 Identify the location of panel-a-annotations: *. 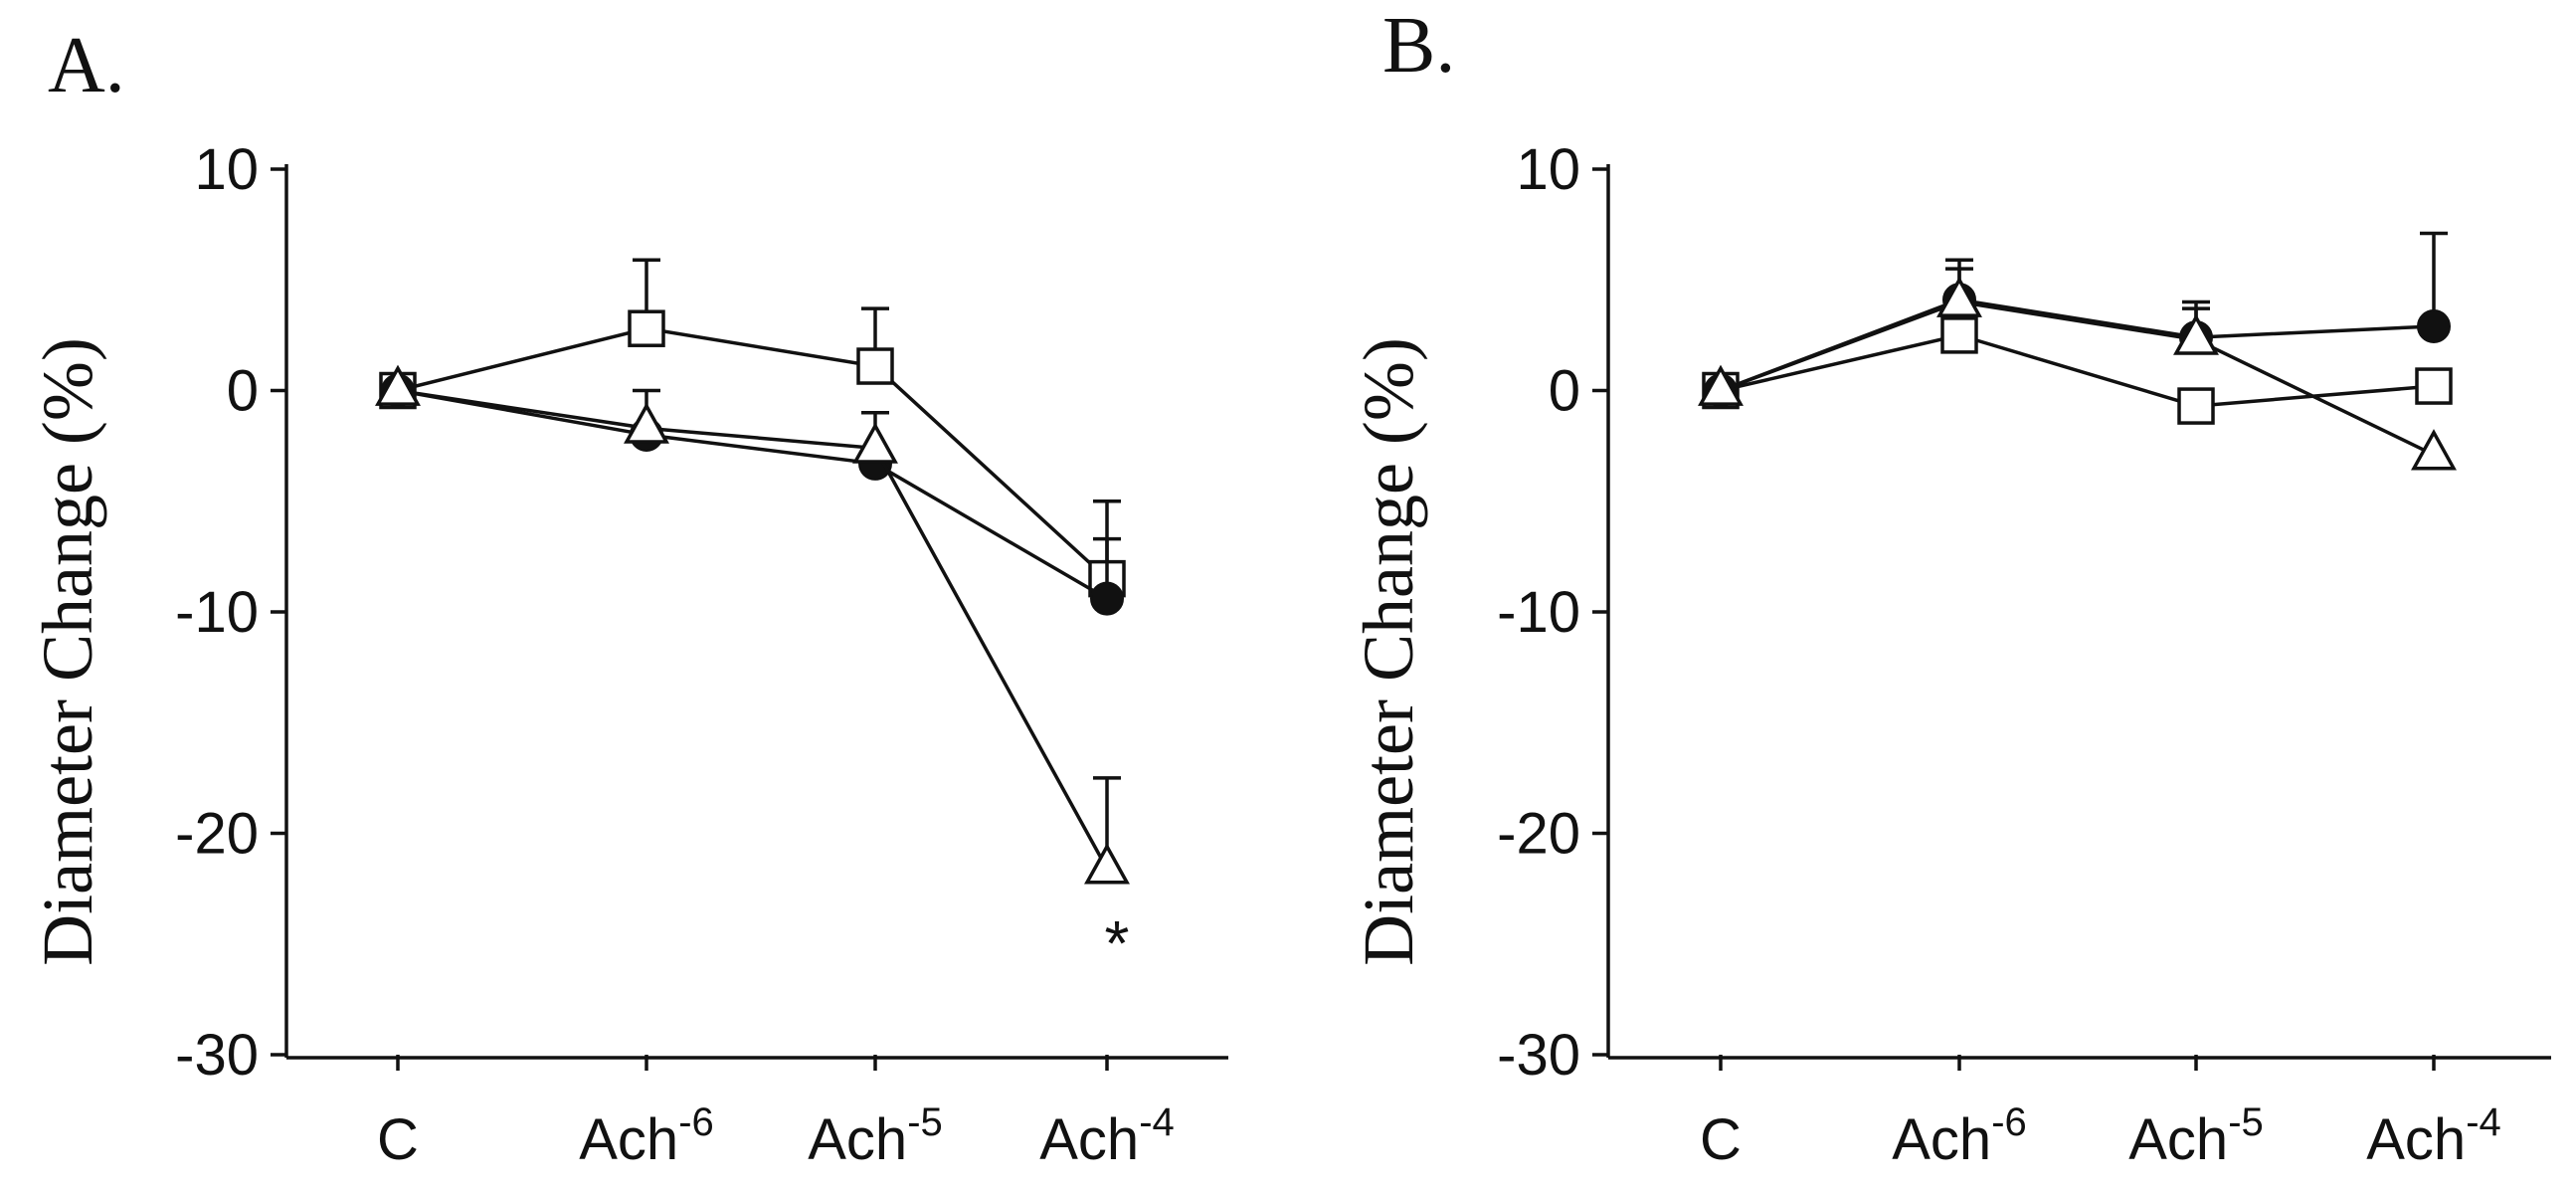
(1117, 943).